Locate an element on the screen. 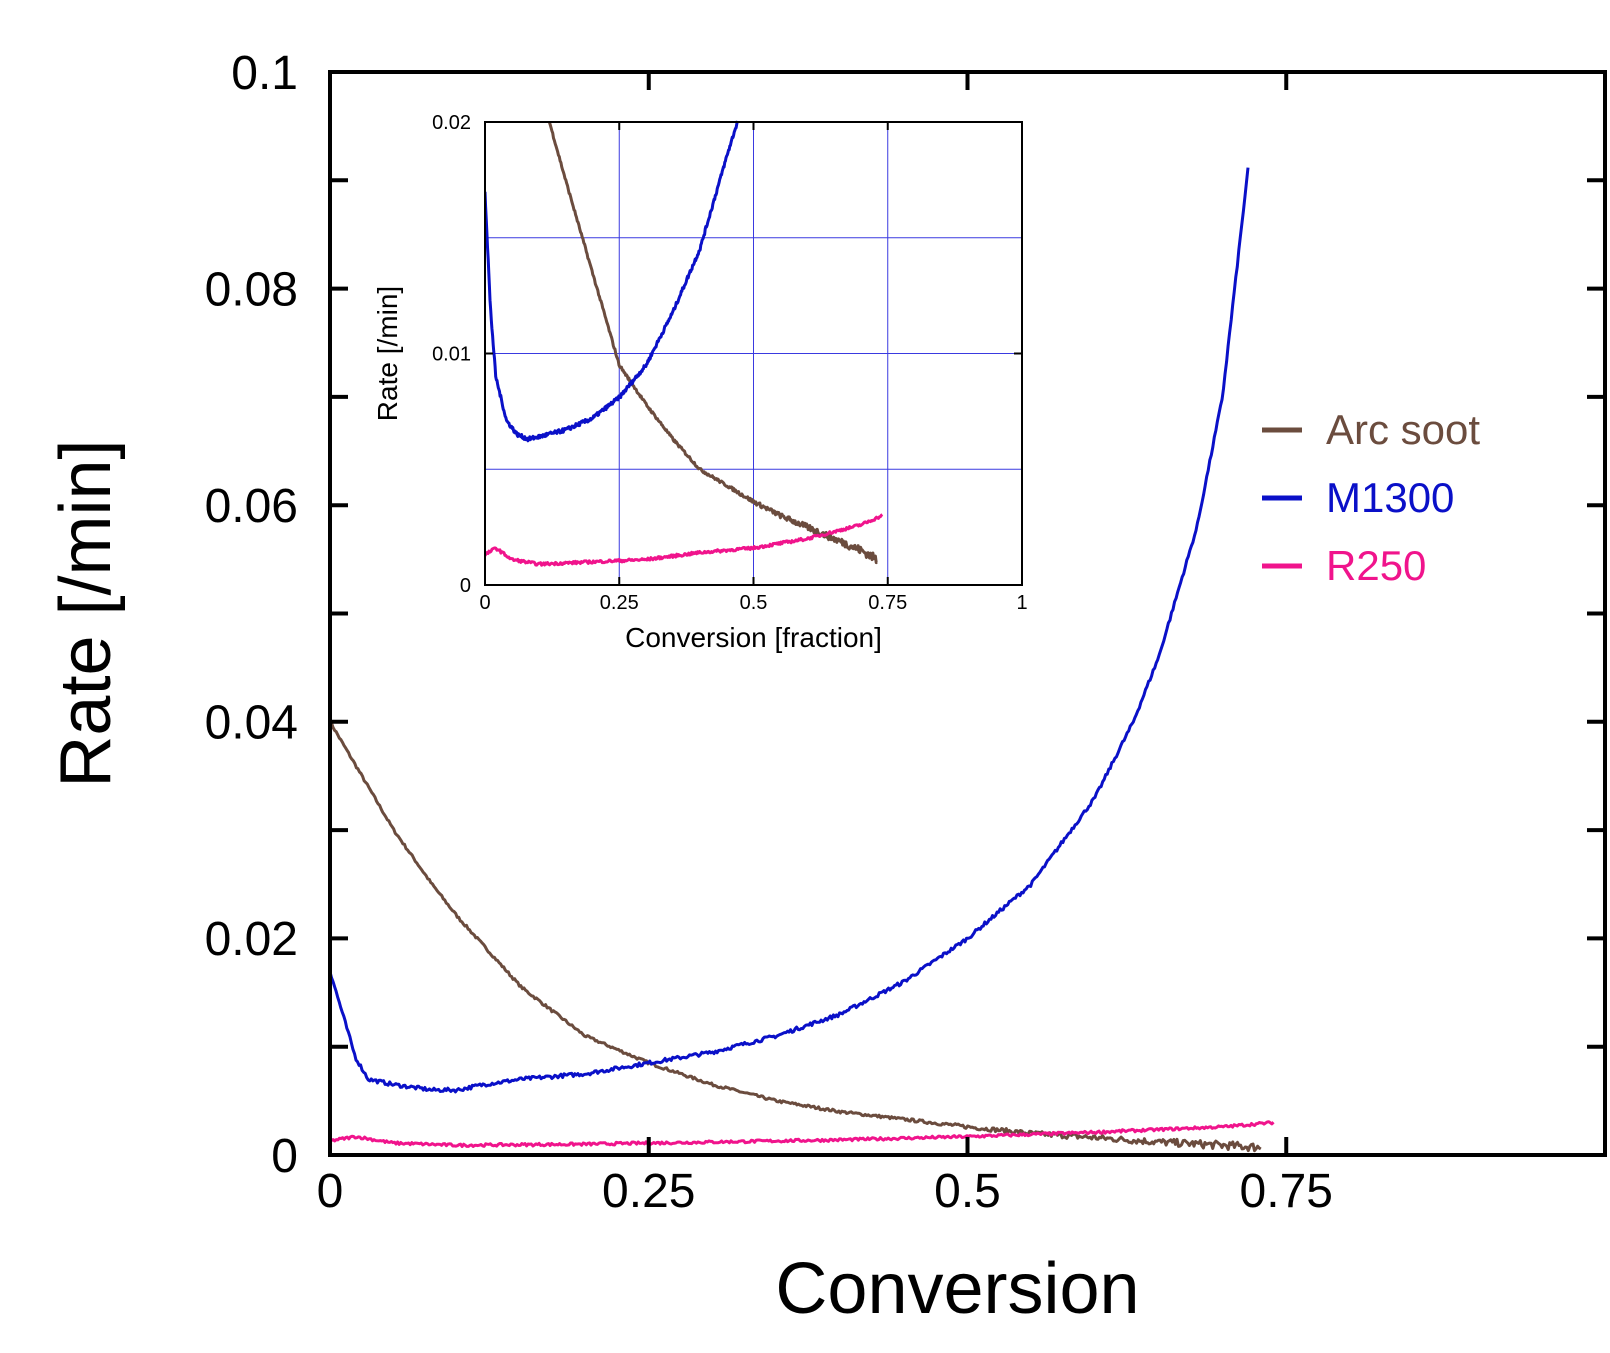 This screenshot has height=1353, width=1610. main-ytick-label-3: 0.06 is located at coordinates (251, 506).